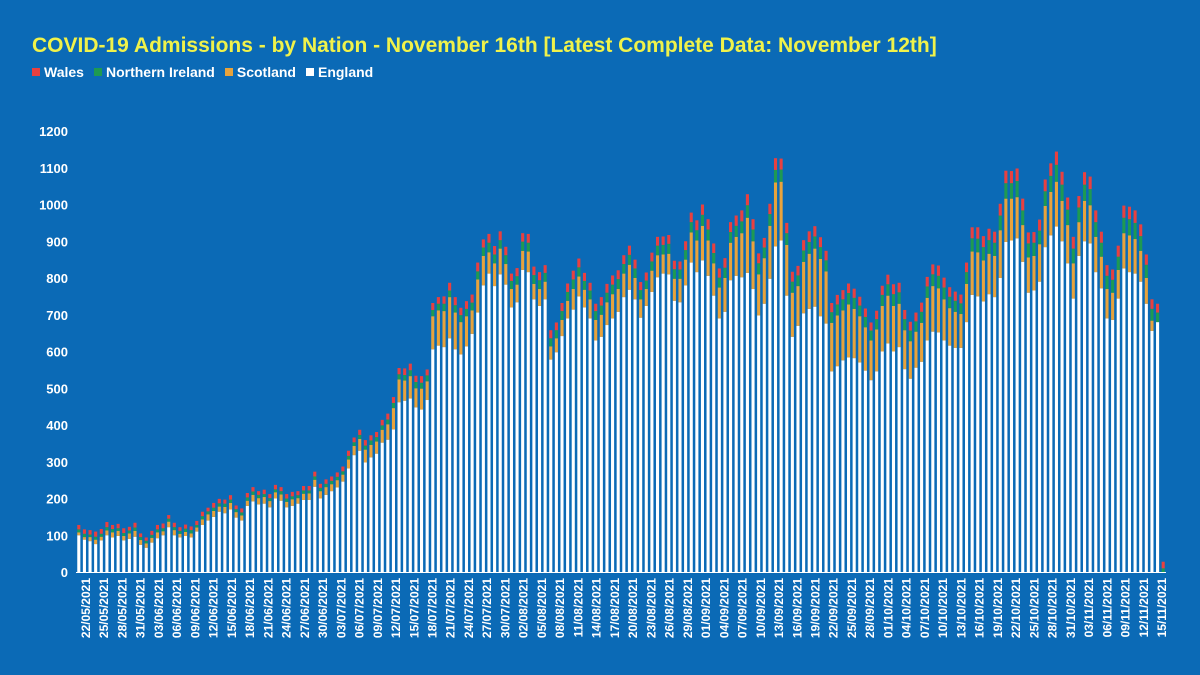 This screenshot has height=675, width=1200. Describe the element at coordinates (779, 608) in the screenshot. I see `x-tick-label: 13/09/2021` at that location.